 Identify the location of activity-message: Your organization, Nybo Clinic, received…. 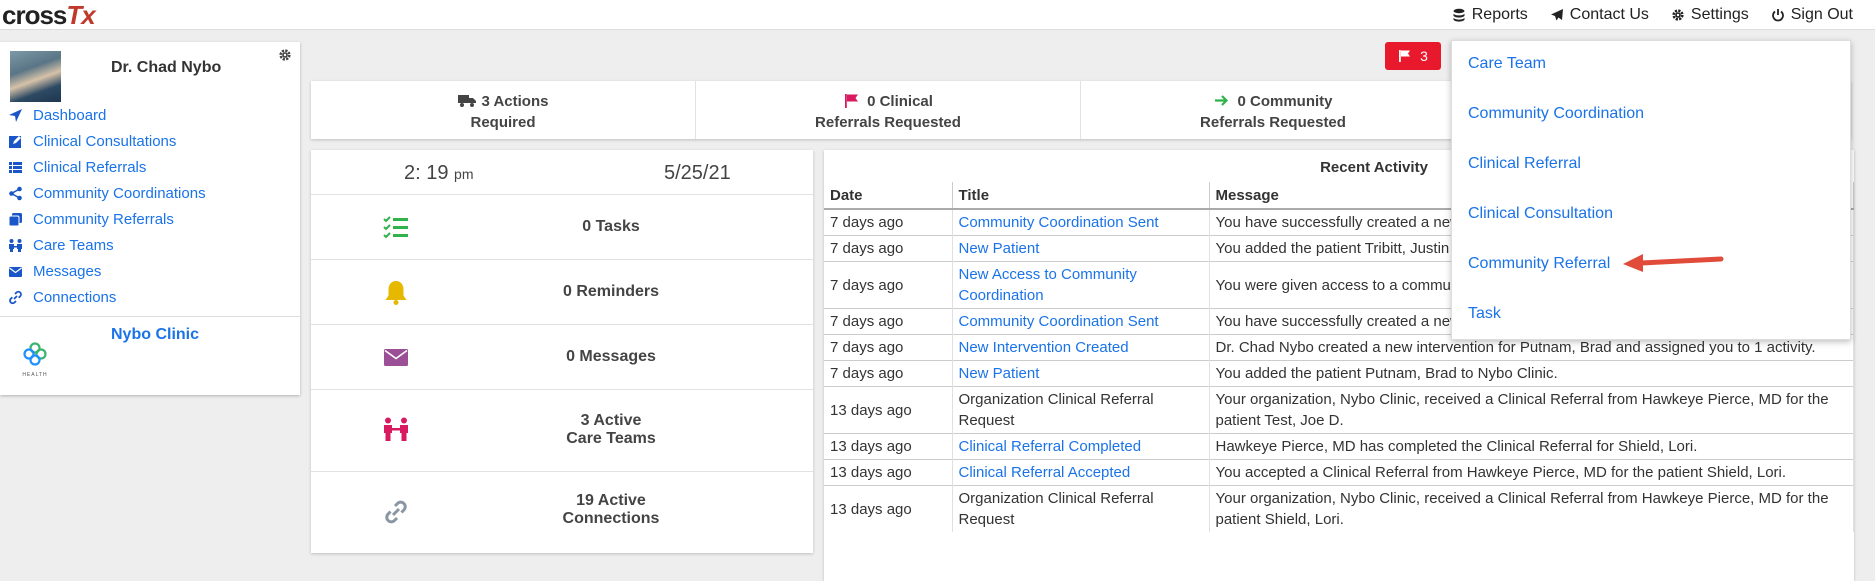
(1531, 508).